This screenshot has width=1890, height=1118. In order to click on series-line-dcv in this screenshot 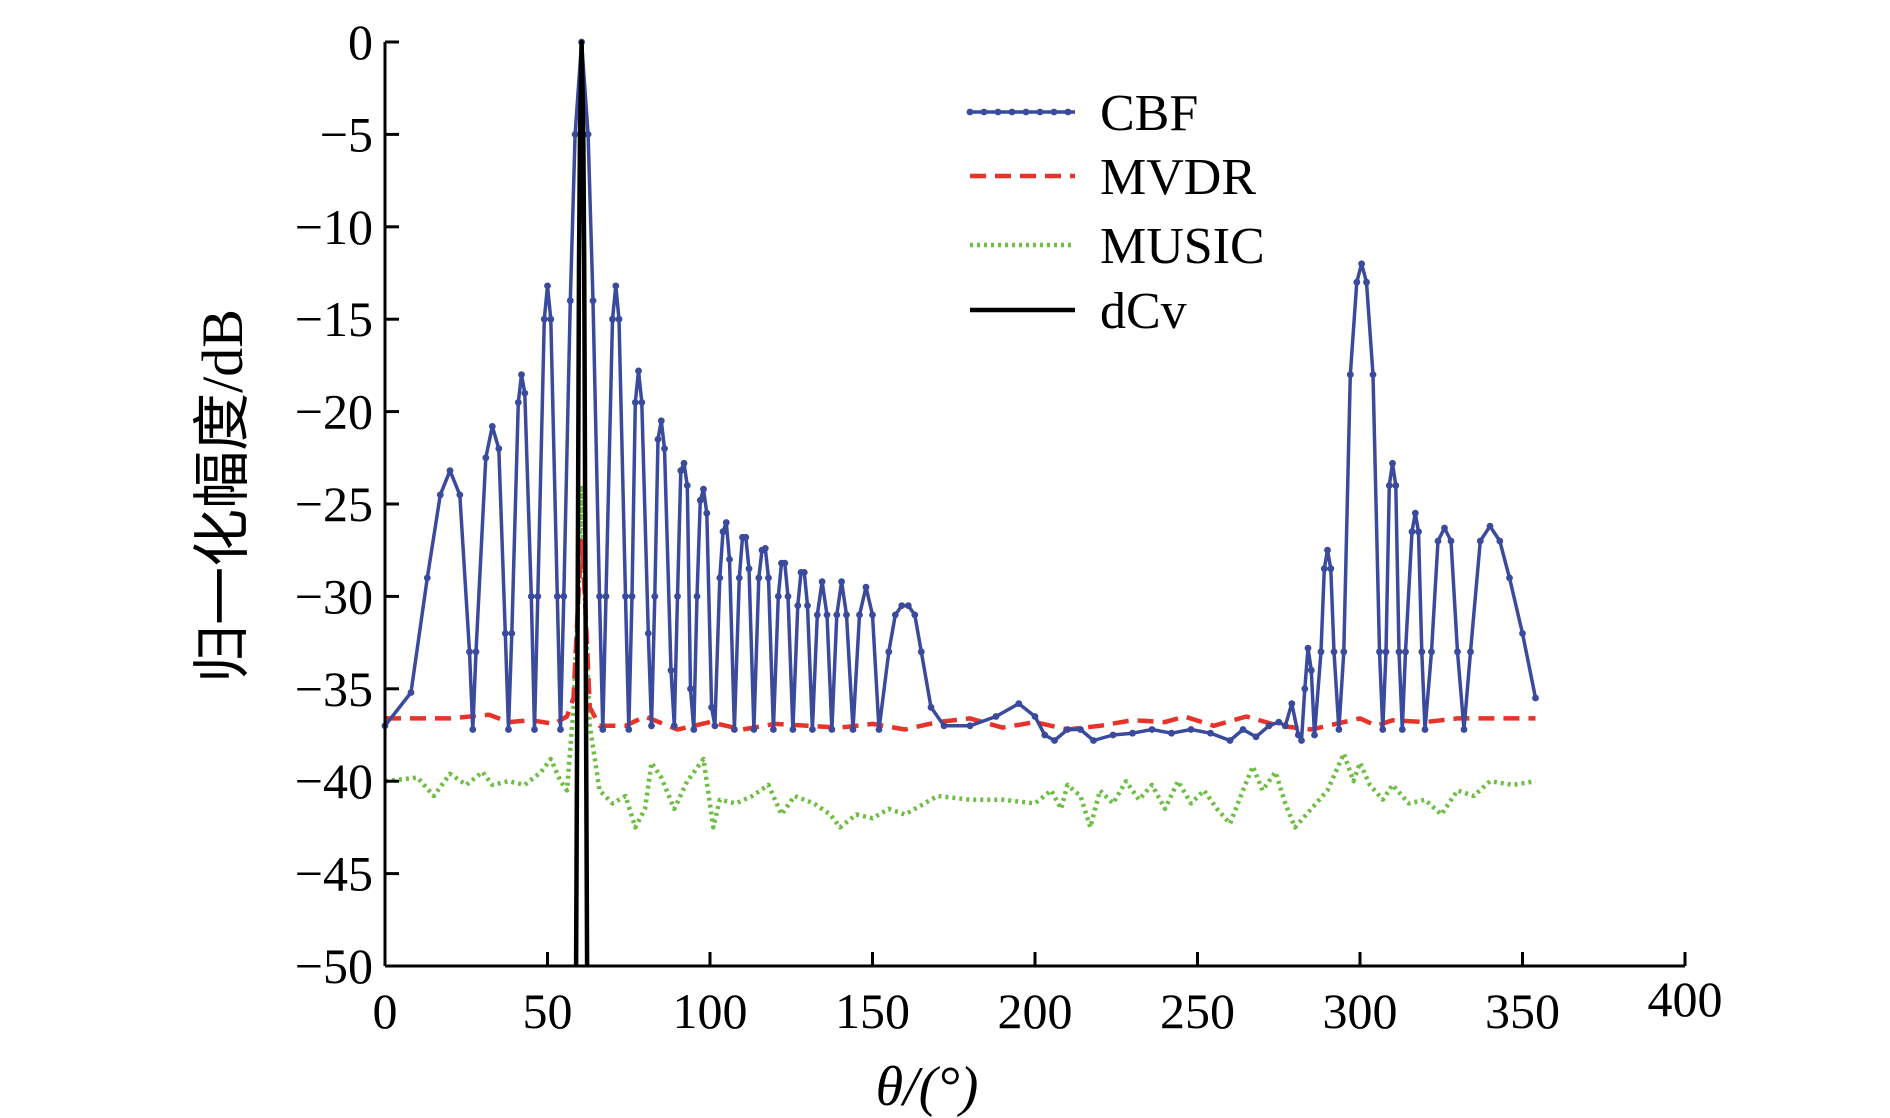, I will do `click(581, 503)`.